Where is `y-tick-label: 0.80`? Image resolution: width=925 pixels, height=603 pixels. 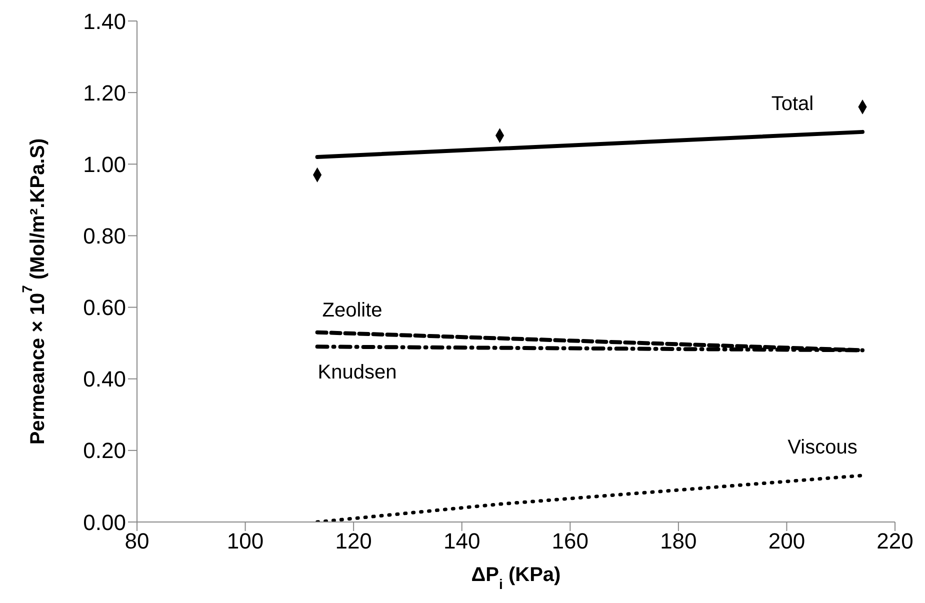 y-tick-label: 0.80 is located at coordinates (104, 236).